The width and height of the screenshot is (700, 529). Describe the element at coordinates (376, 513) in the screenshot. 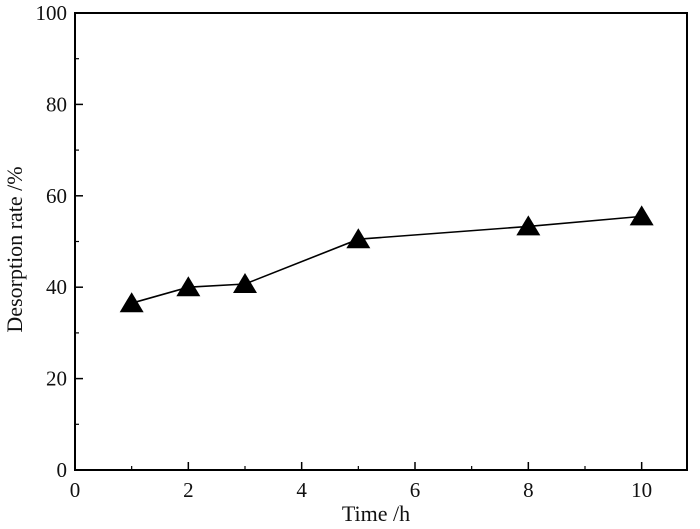

I see `x-axis-title: Time /h` at that location.